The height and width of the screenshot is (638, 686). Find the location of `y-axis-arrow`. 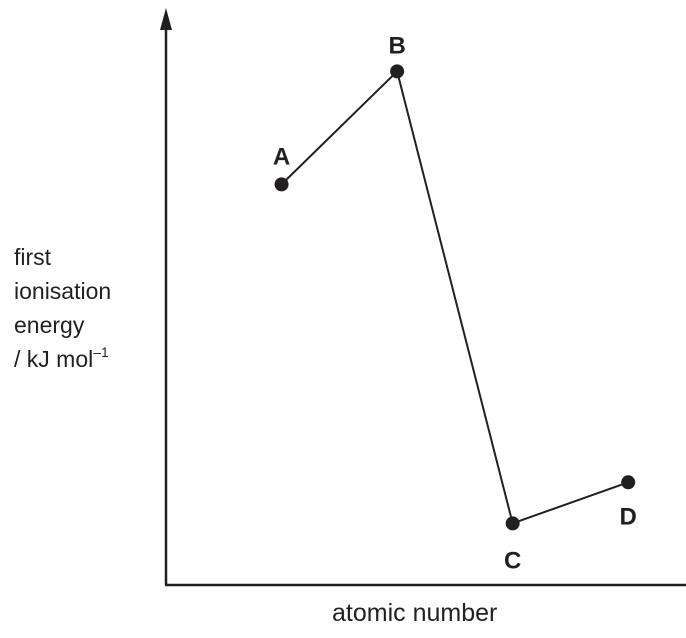

y-axis-arrow is located at coordinates (166, 19).